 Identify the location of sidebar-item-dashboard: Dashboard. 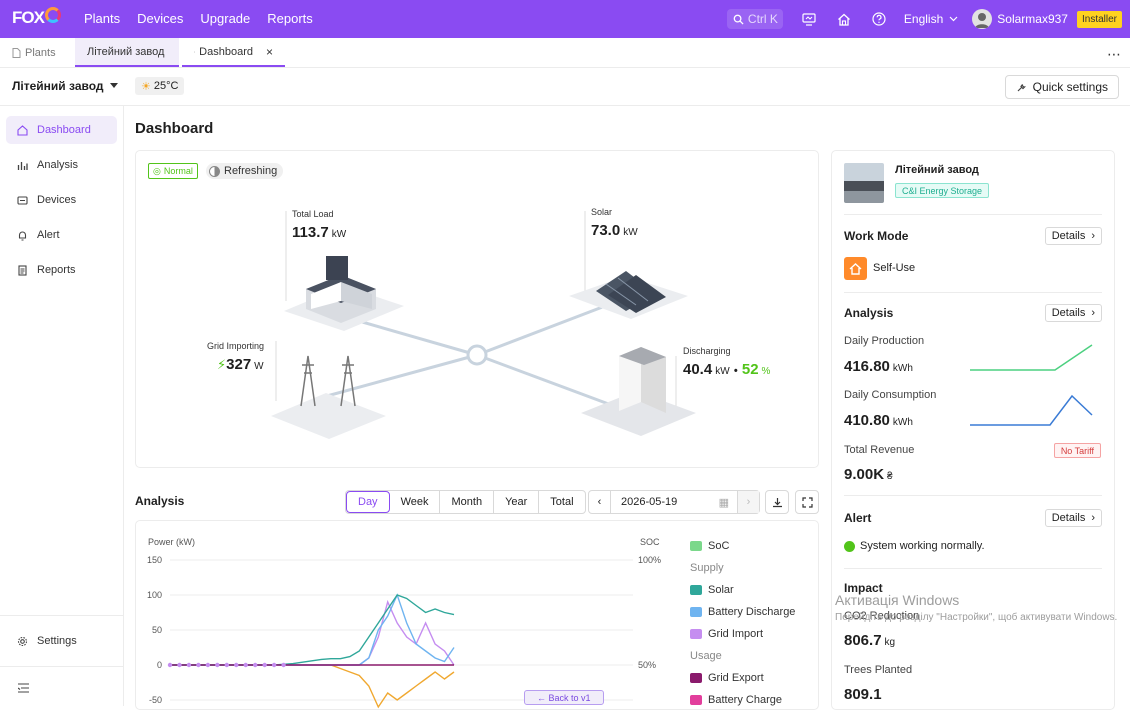
(61, 130).